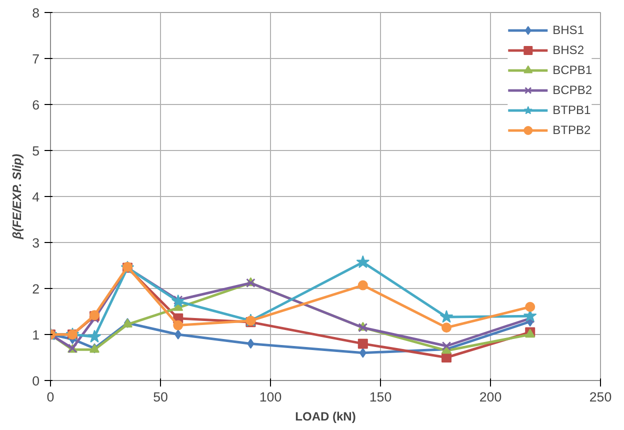  Describe the element at coordinates (36, 151) in the screenshot. I see `y-tick-label: 5` at that location.